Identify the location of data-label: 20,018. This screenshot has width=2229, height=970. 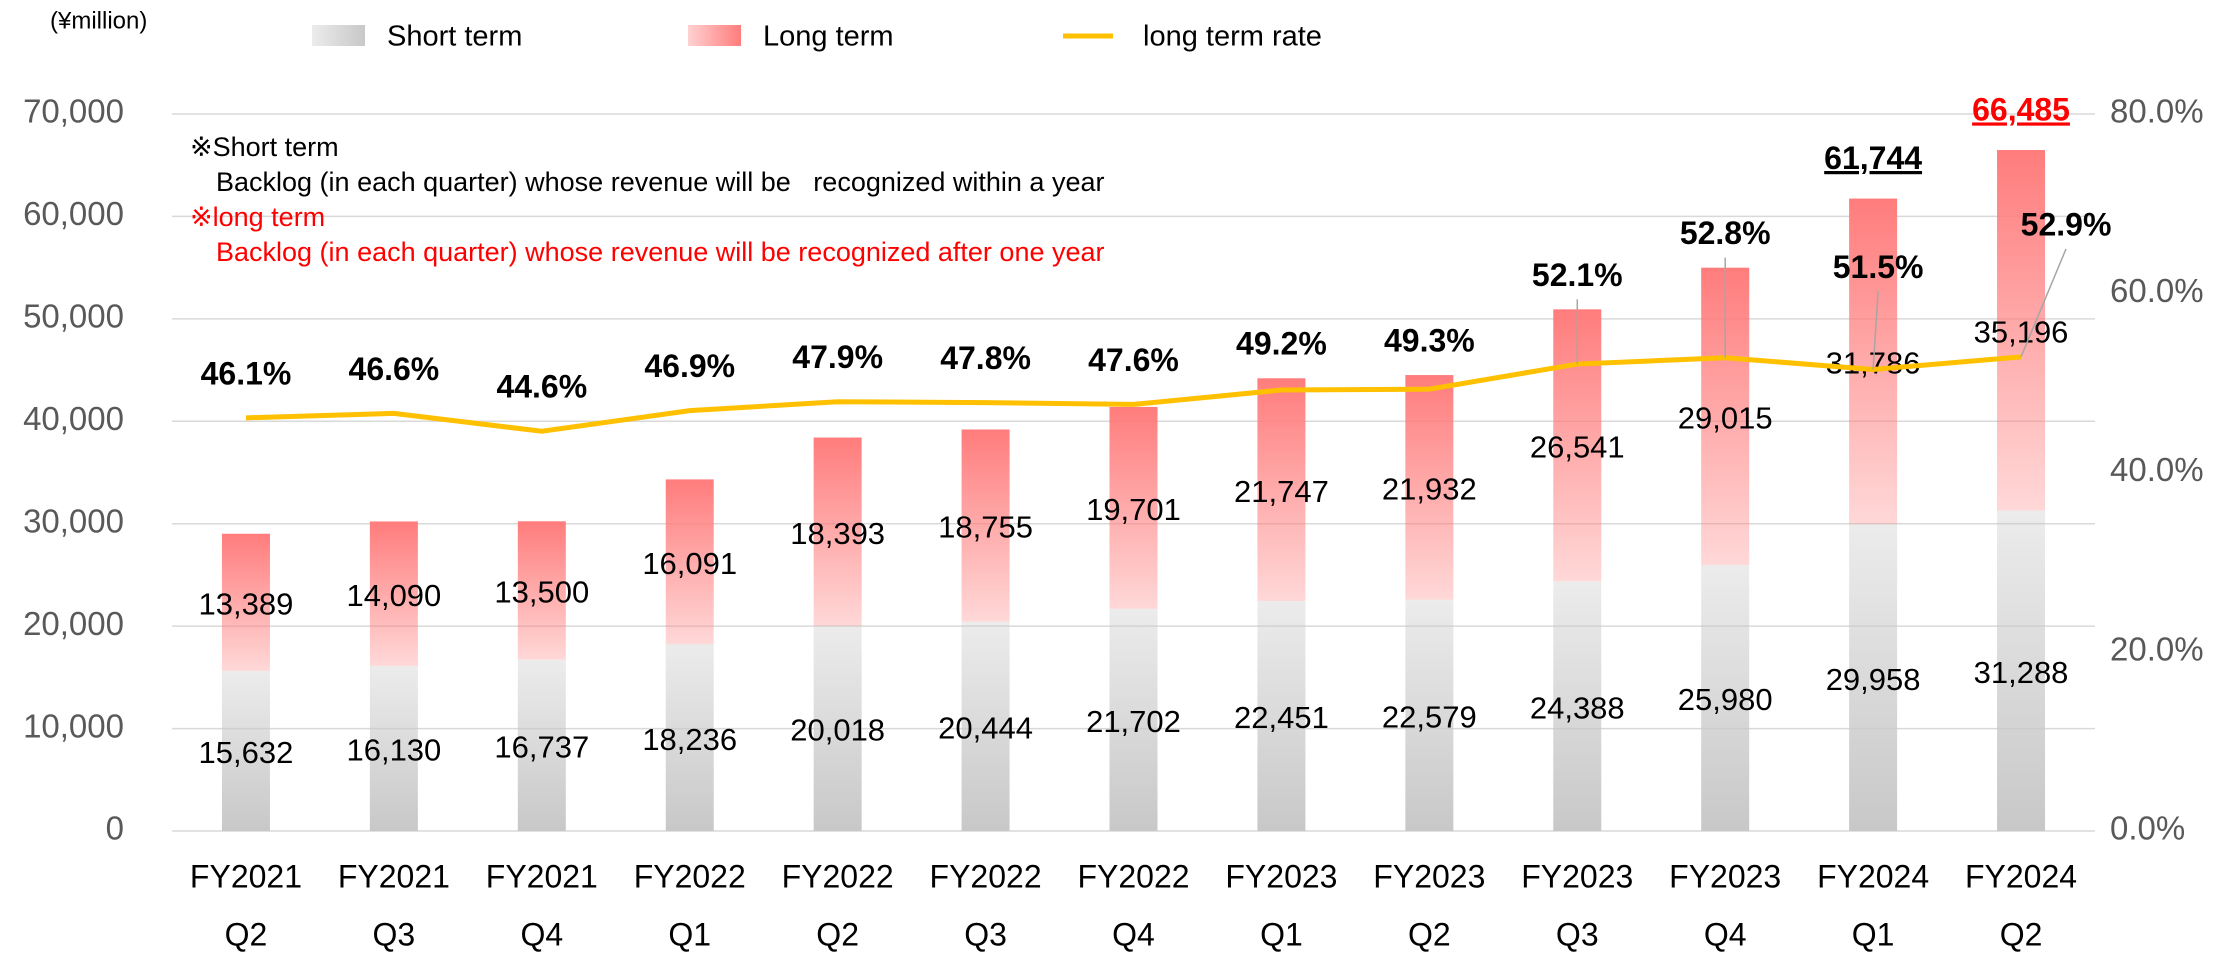
(837, 730).